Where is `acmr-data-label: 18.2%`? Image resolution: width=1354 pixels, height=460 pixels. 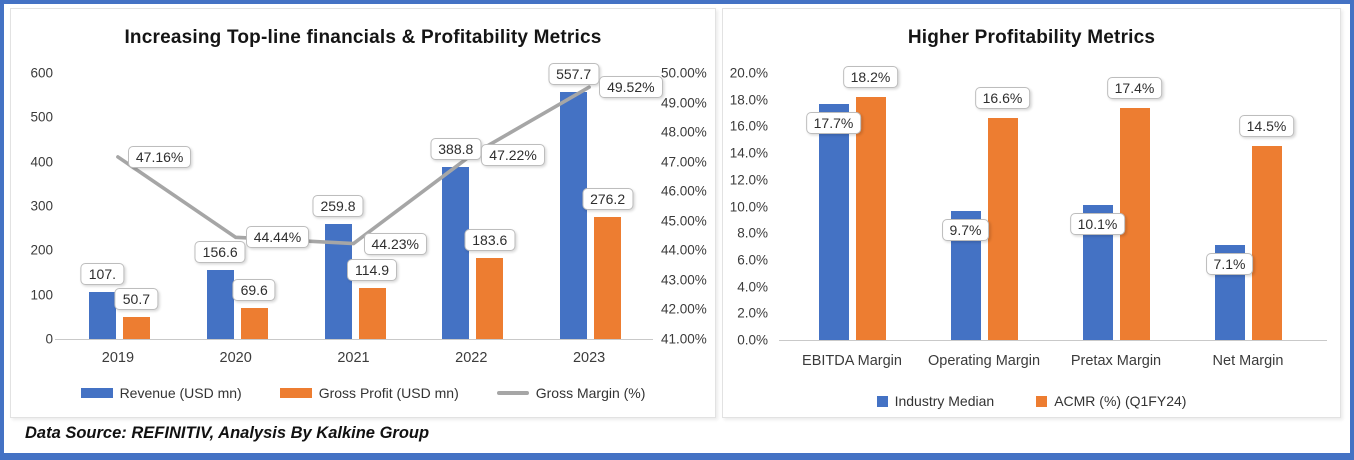
acmr-data-label: 18.2% is located at coordinates (870, 77).